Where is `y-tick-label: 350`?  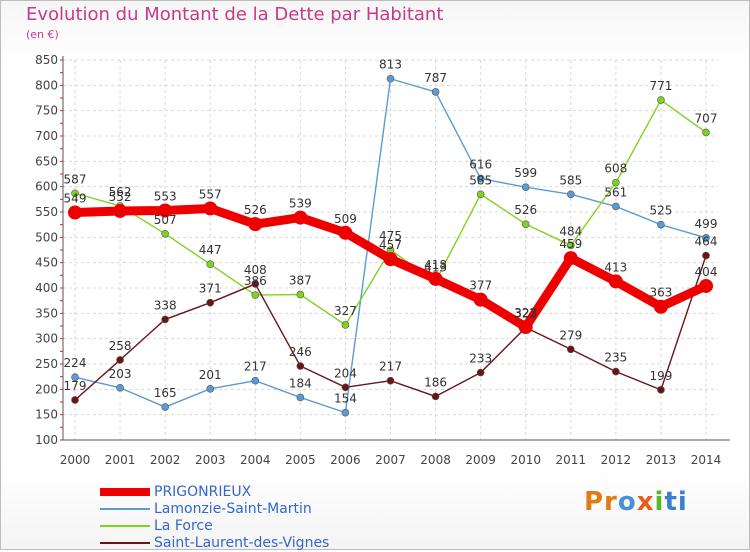
y-tick-label: 350 is located at coordinates (46, 313).